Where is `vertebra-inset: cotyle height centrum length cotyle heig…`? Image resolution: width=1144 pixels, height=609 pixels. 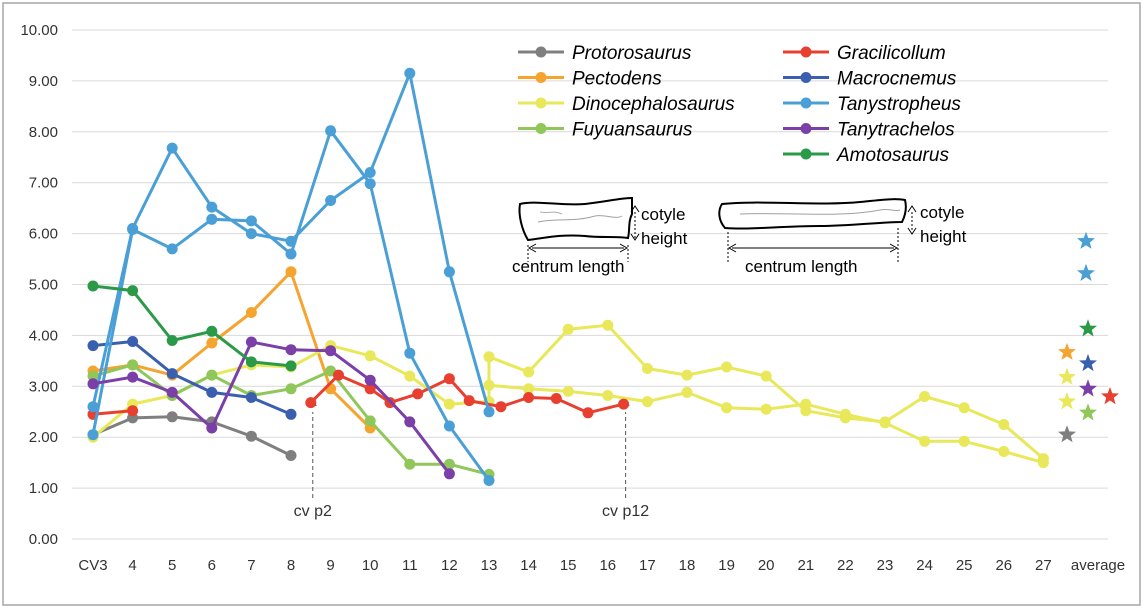
vertebra-inset: cotyle height centrum length cotyle heig… is located at coordinates (739, 236).